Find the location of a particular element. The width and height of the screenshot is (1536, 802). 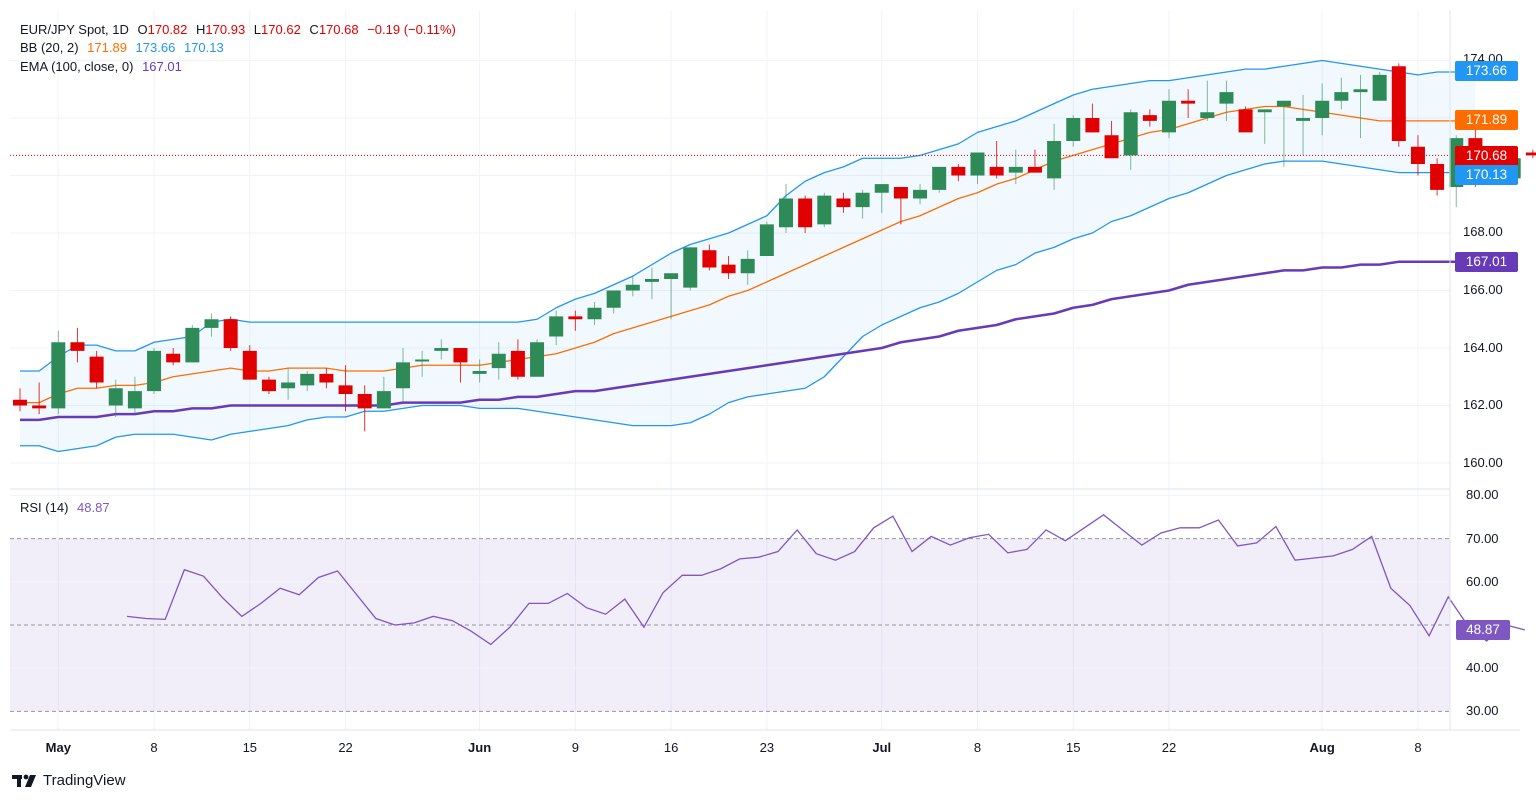

price-tick: 166.00 is located at coordinates (1483, 289).